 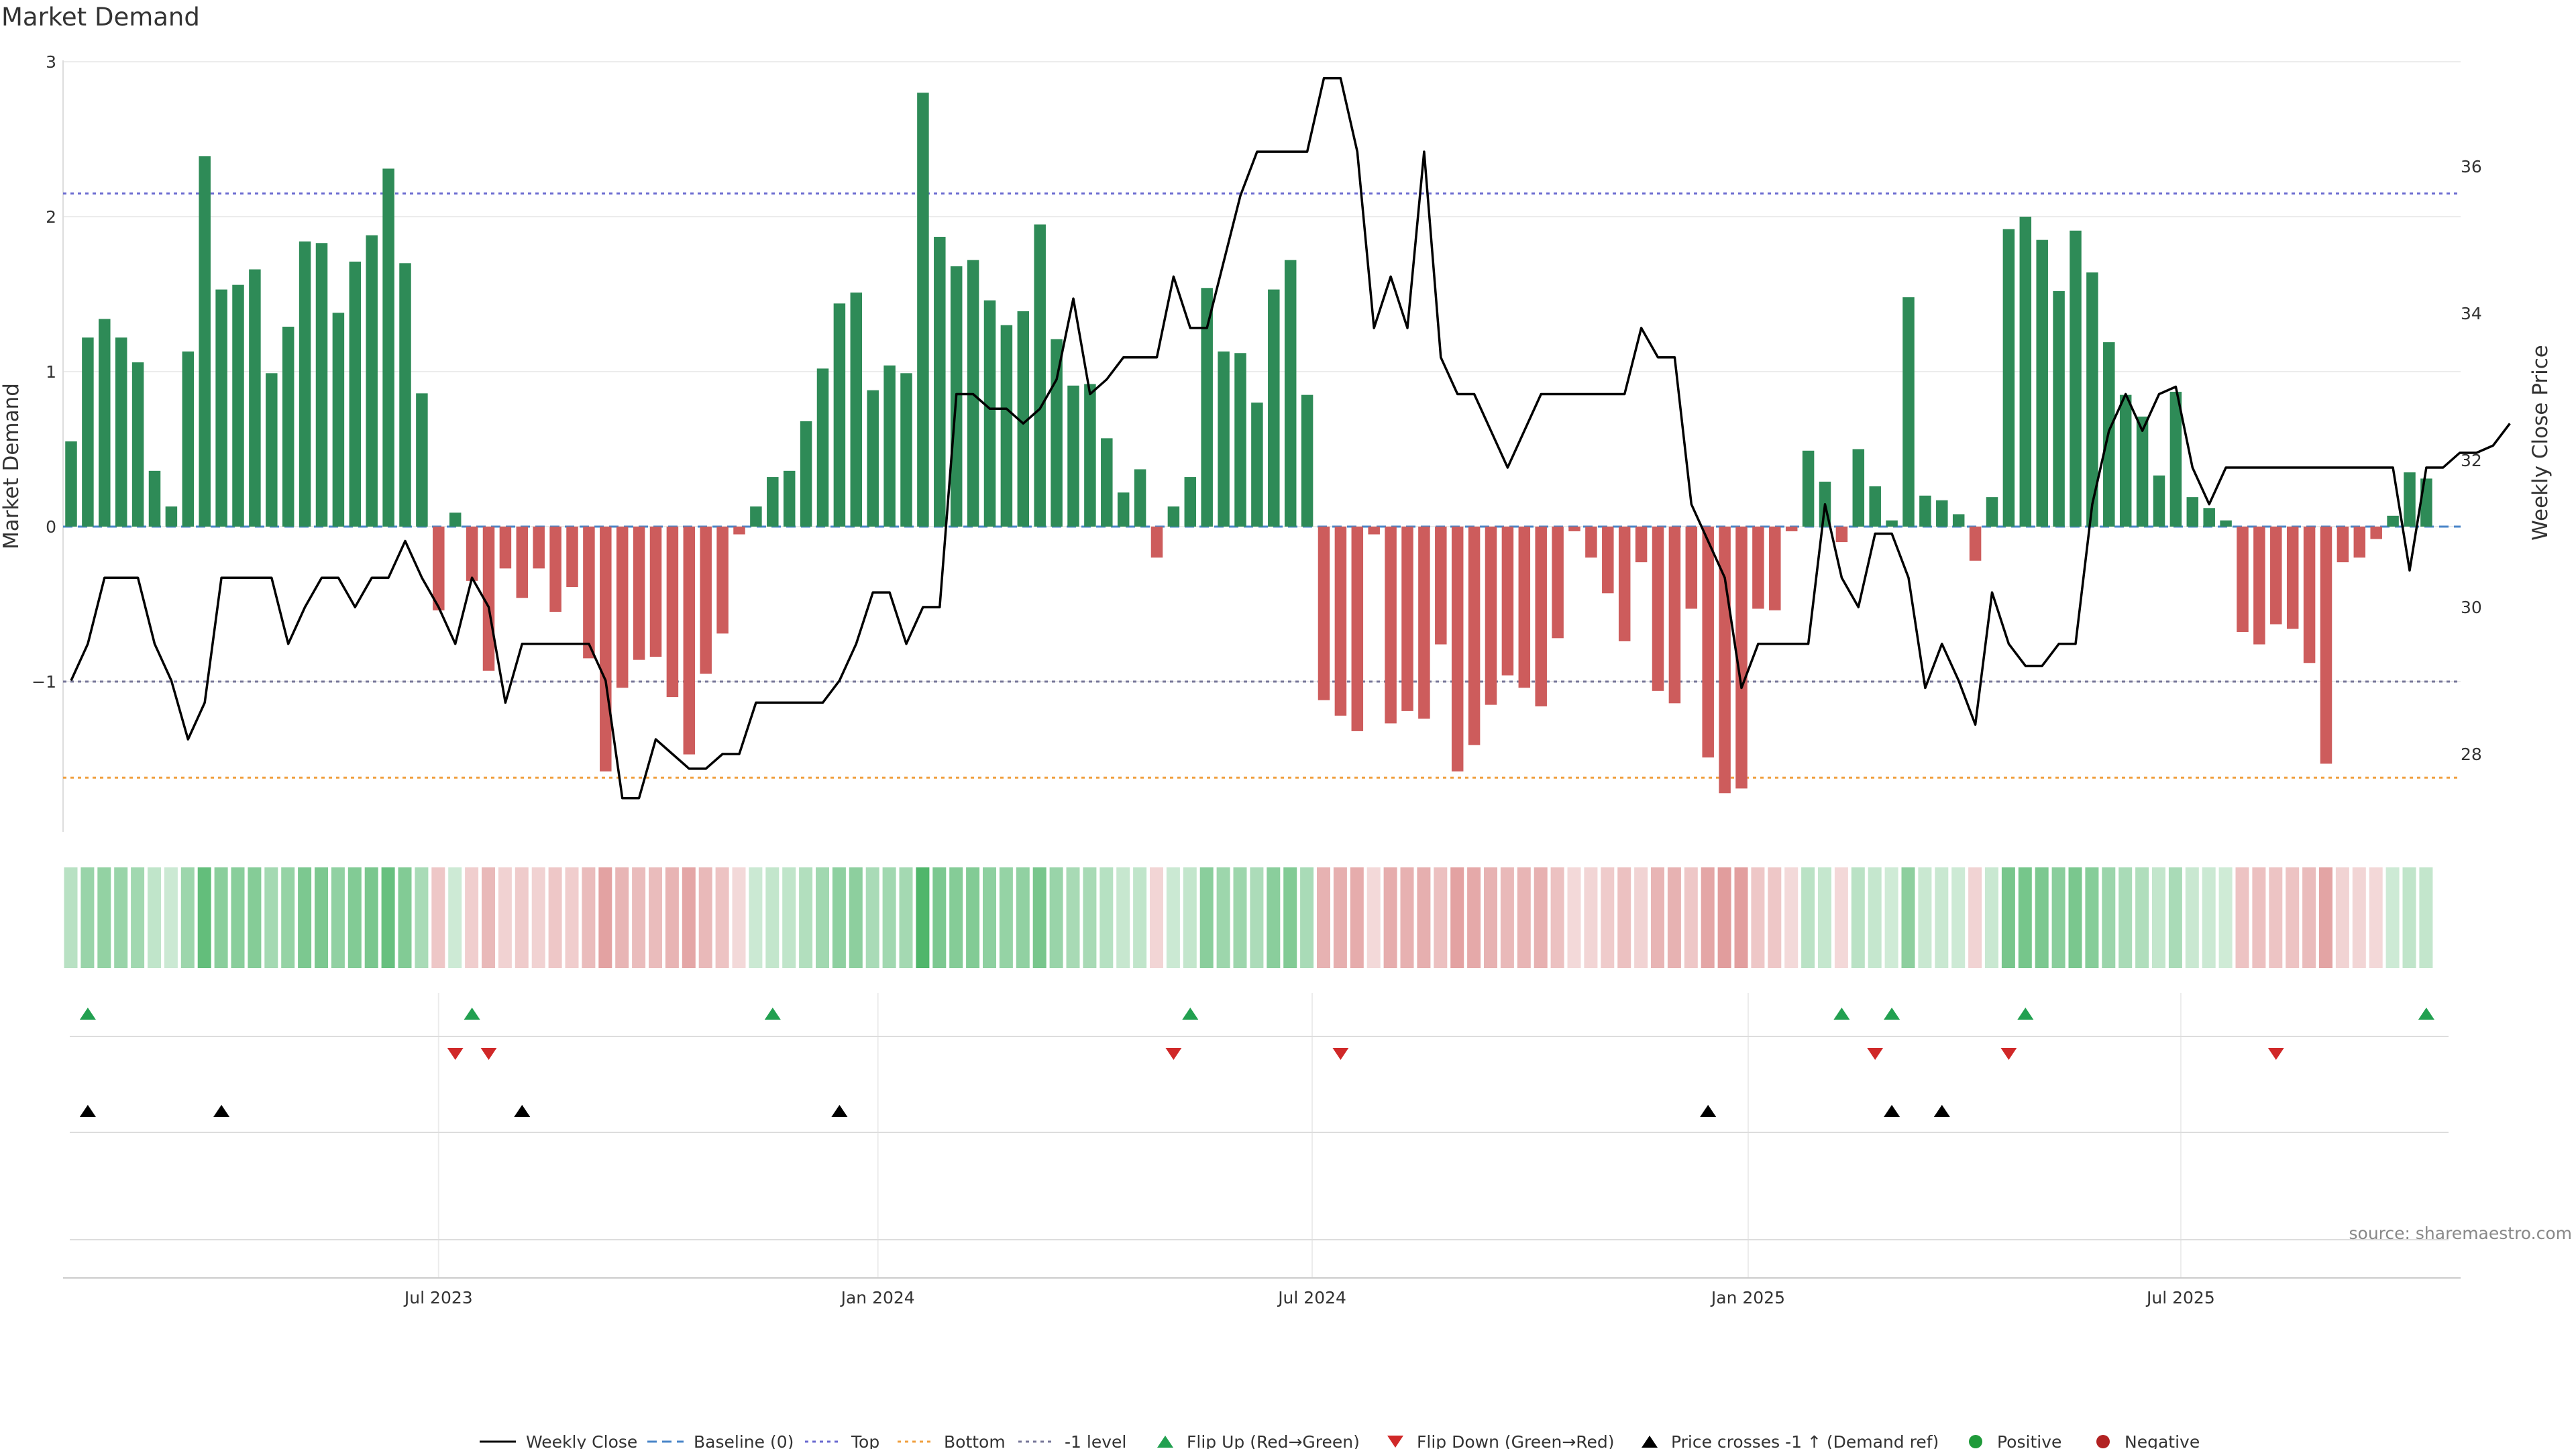 I want to click on legend-label: Bottom, so click(x=975, y=1440).